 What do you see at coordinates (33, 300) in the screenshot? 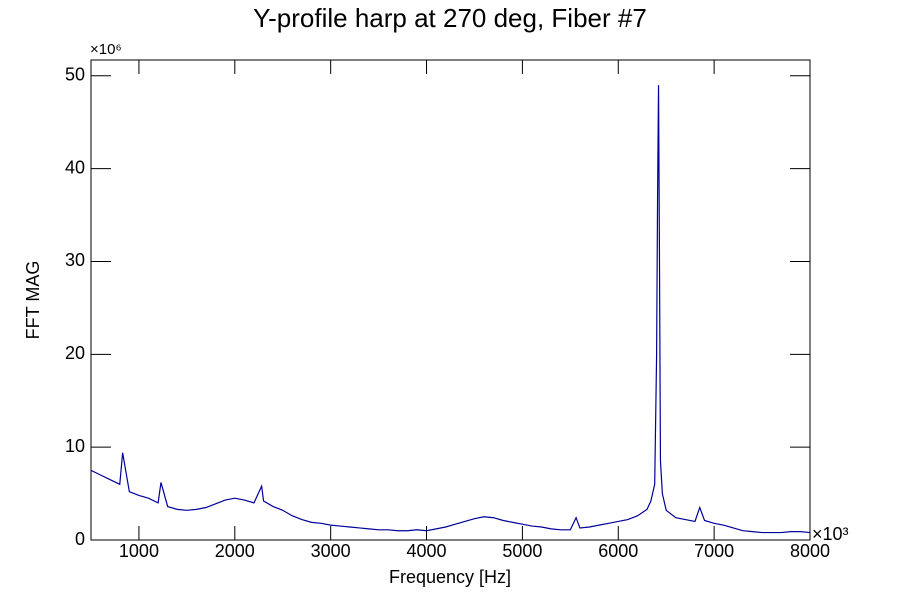
I see `y-axis-label: FFT MAG` at bounding box center [33, 300].